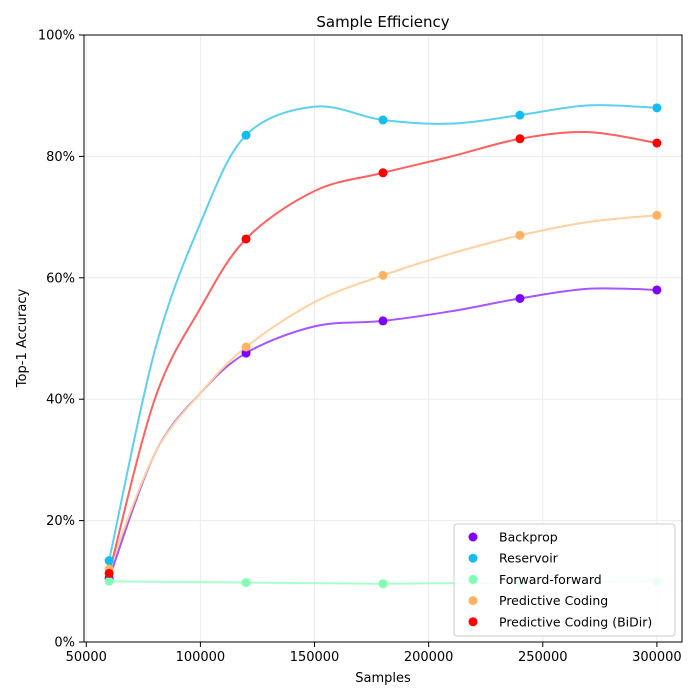  What do you see at coordinates (60, 157) in the screenshot?
I see `y-tick-label: 80%` at bounding box center [60, 157].